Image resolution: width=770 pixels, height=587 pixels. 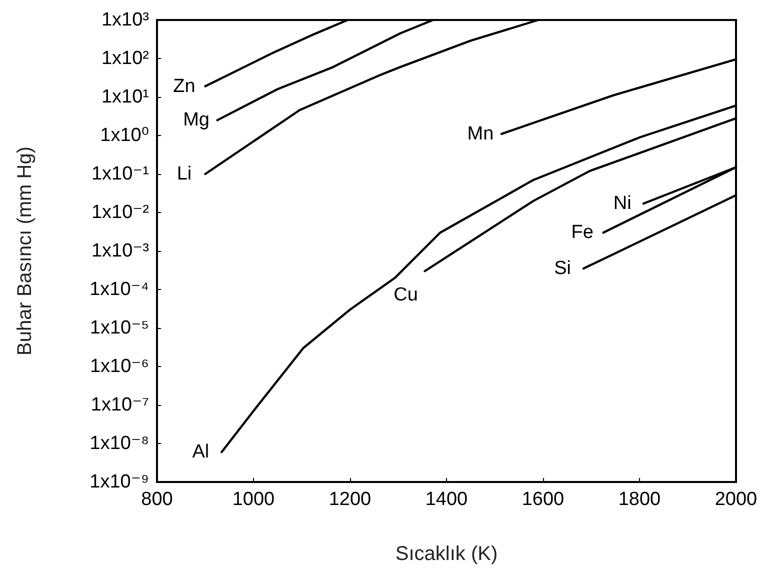 I want to click on y-tick-label: 1x10¹, so click(x=125, y=97).